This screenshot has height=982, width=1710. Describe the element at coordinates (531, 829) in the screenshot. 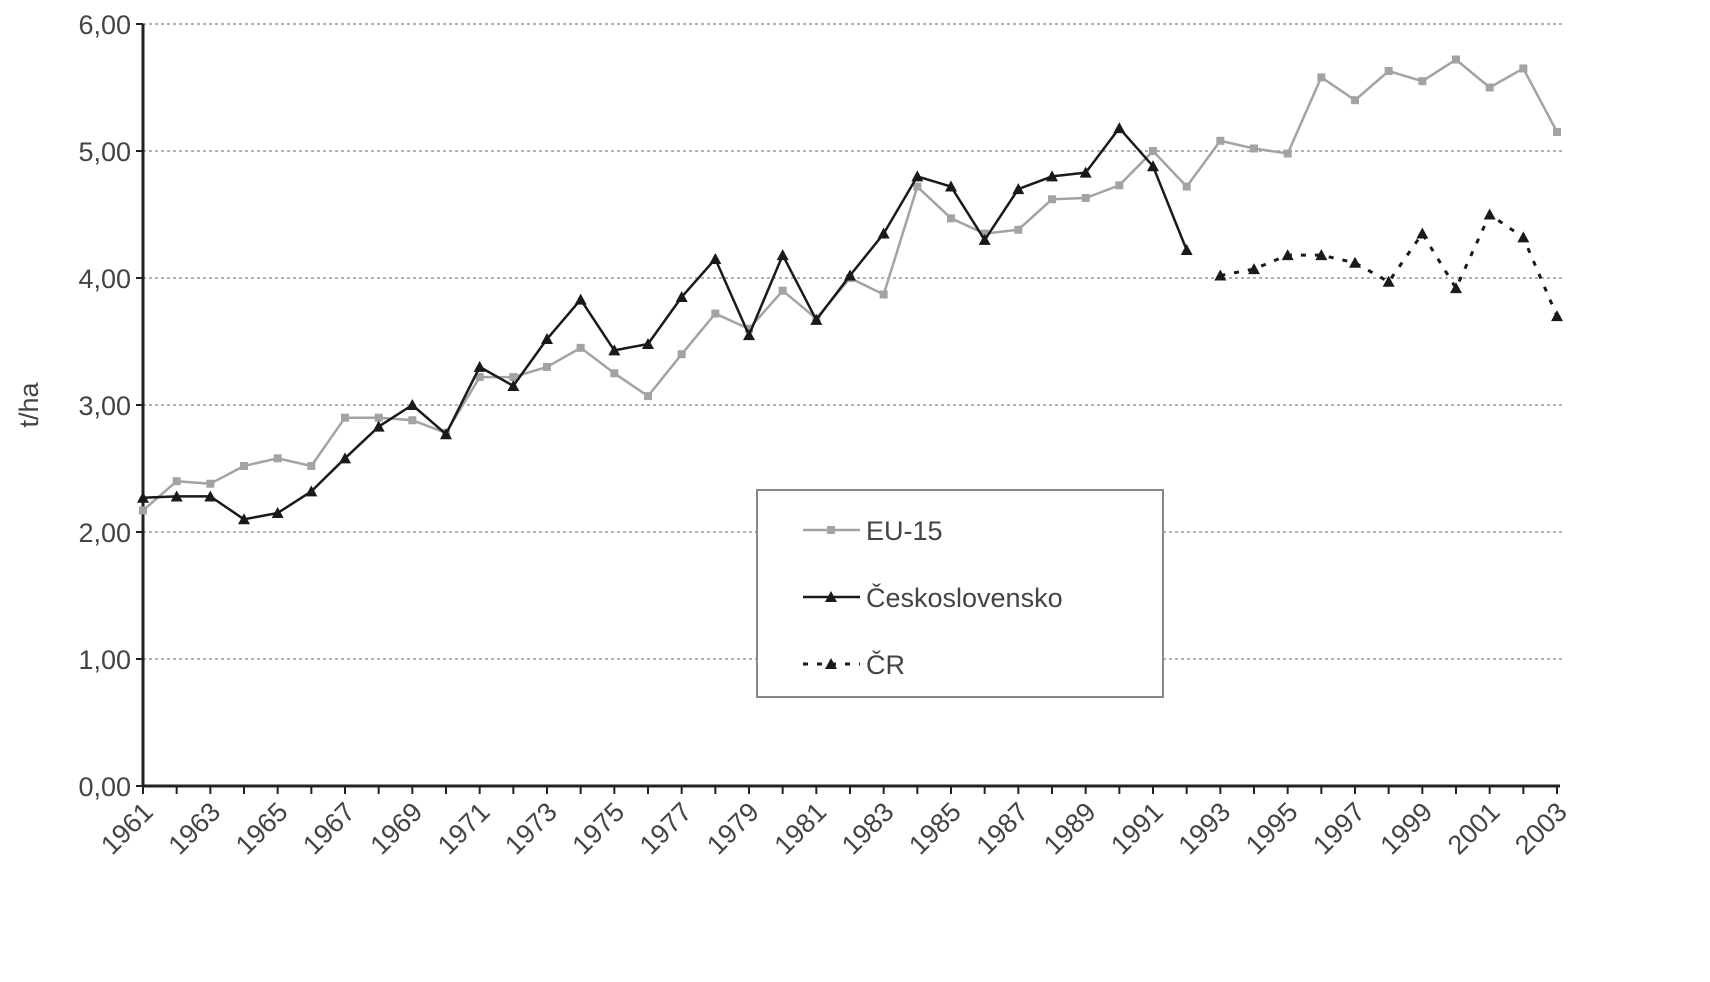

I see `x-tick-label: 1973` at that location.